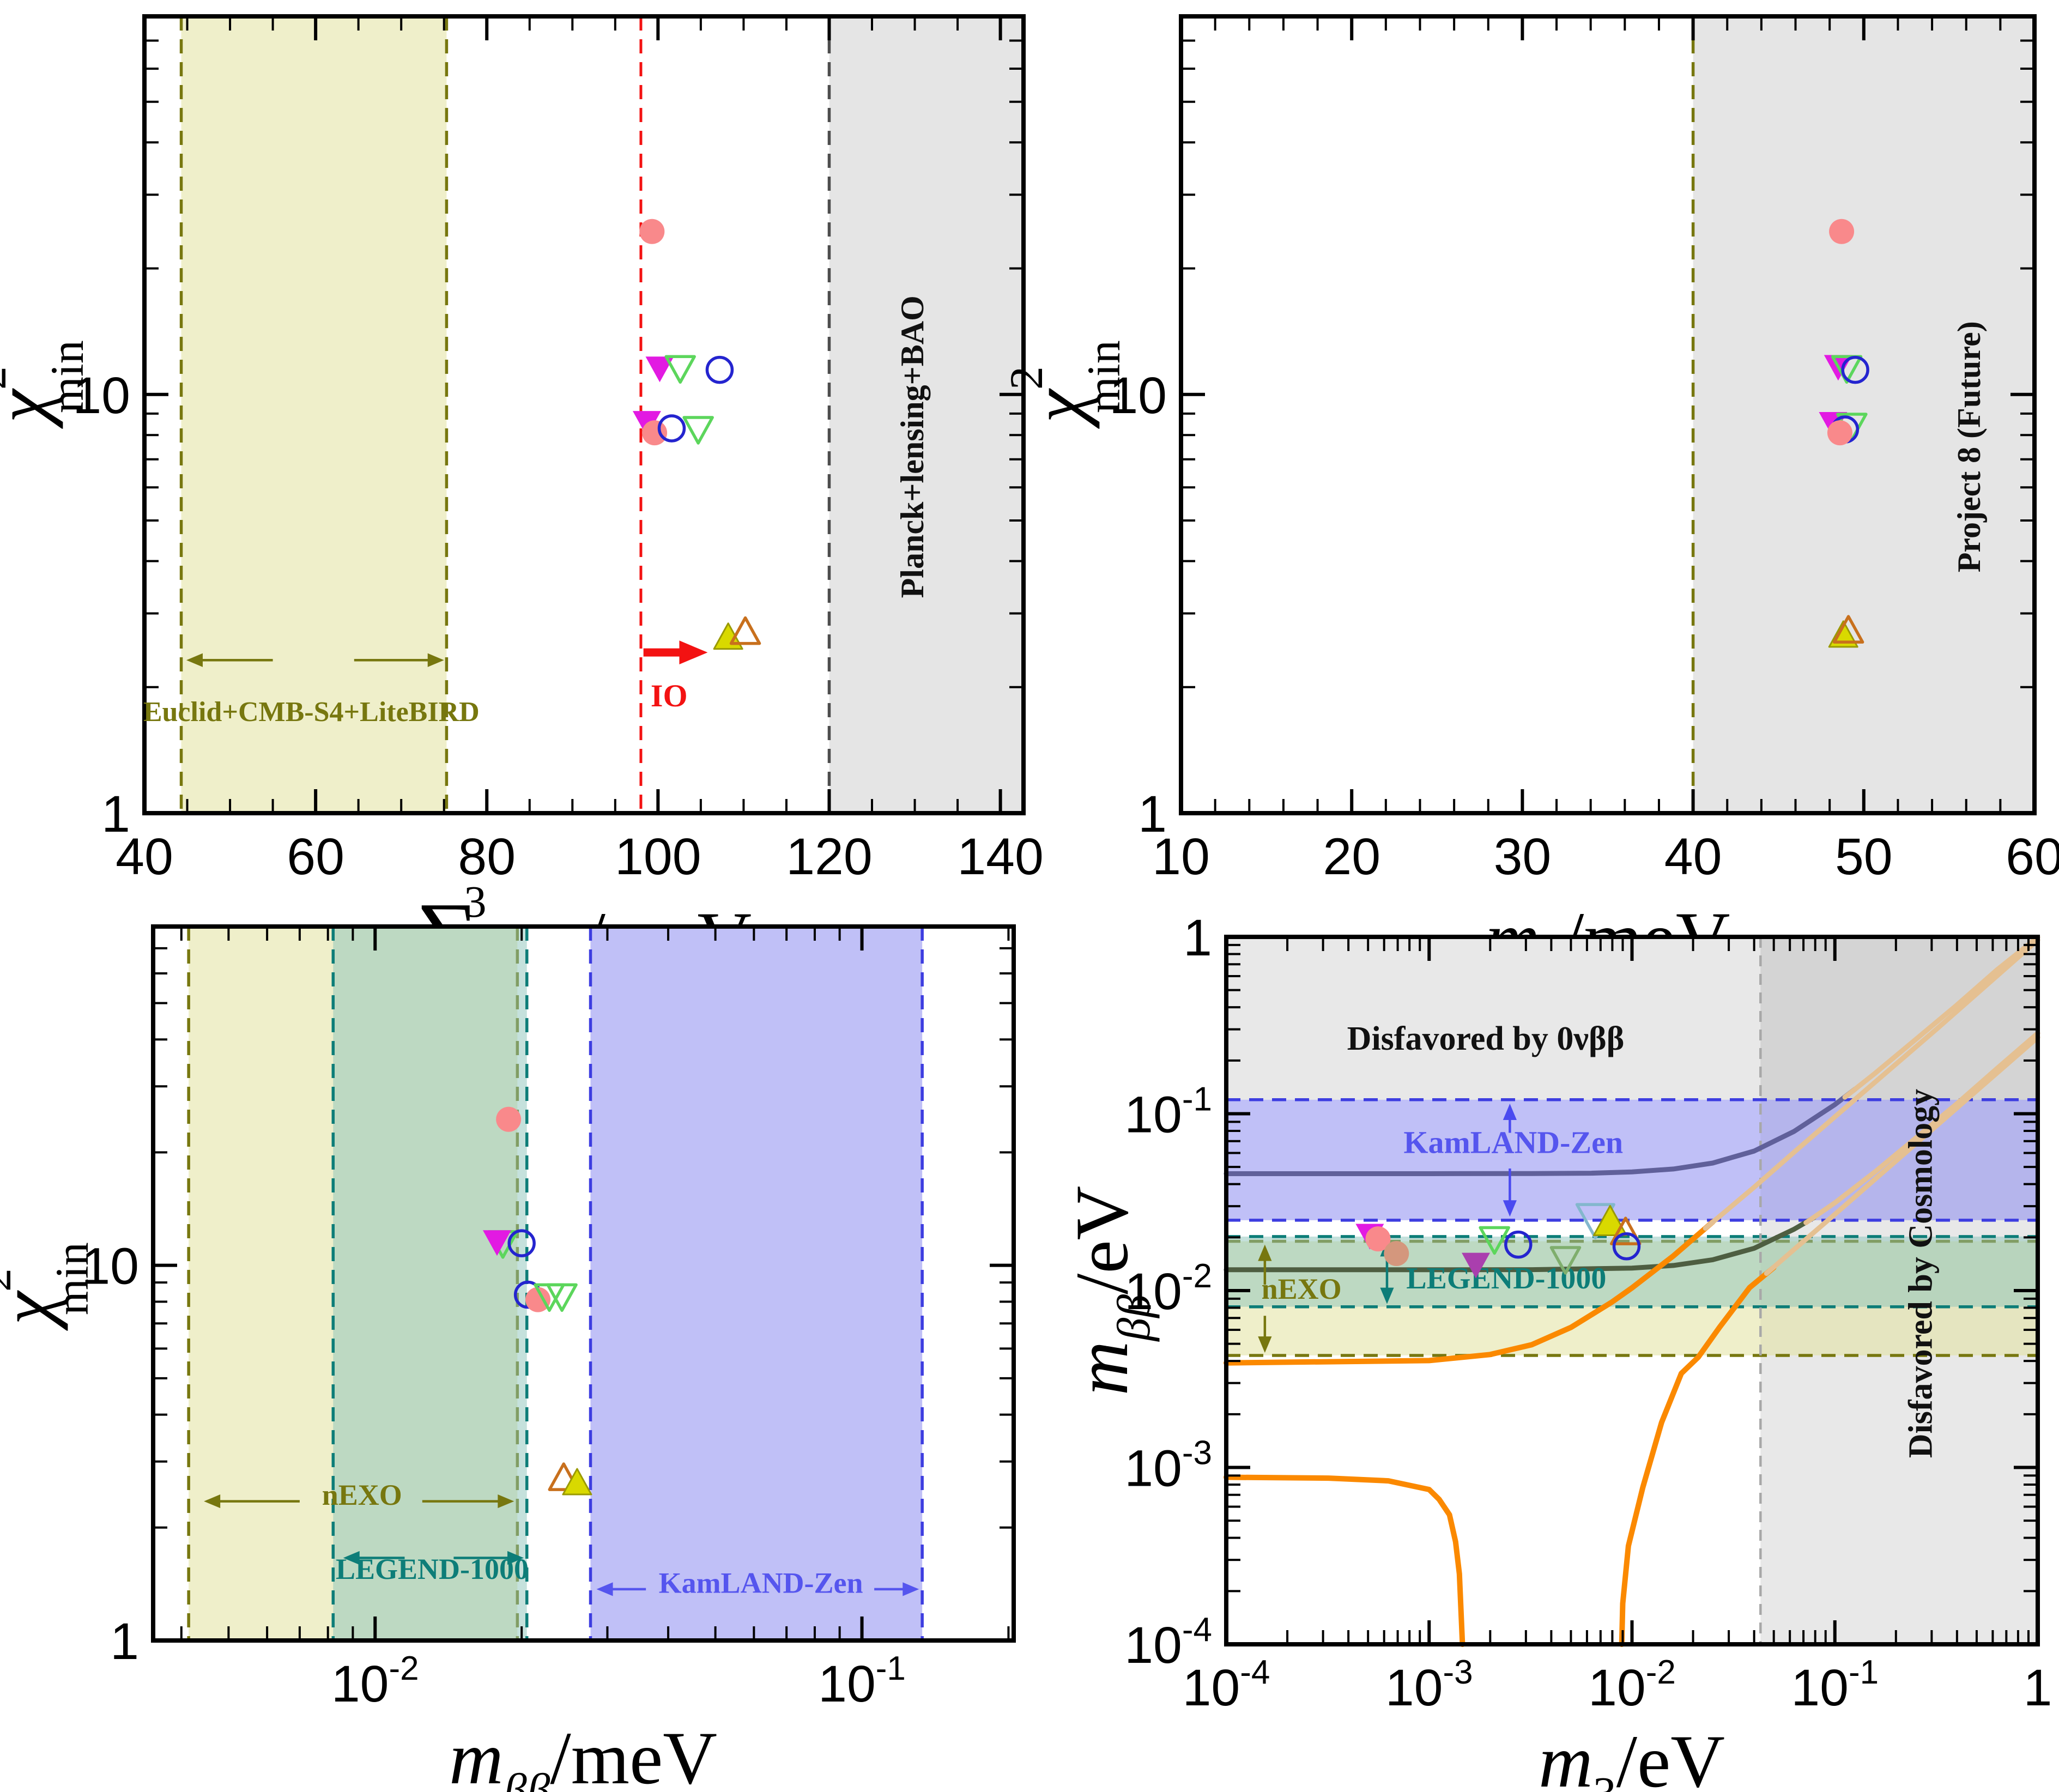 The height and width of the screenshot is (1792, 2059). What do you see at coordinates (487, 857) in the screenshot?
I see `tick-text: 80` at bounding box center [487, 857].